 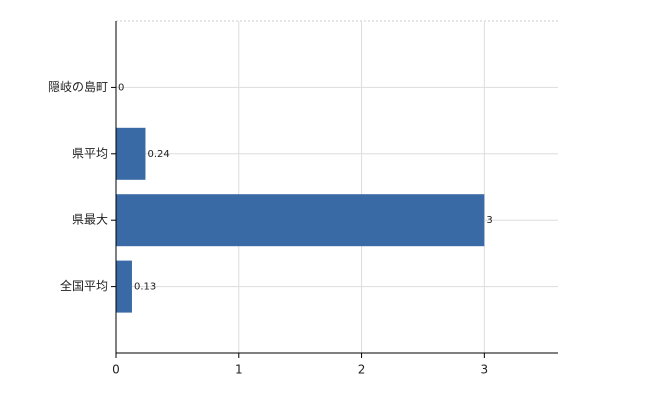 I want to click on y-tick-label: 隠岐の島町, so click(x=78, y=86).